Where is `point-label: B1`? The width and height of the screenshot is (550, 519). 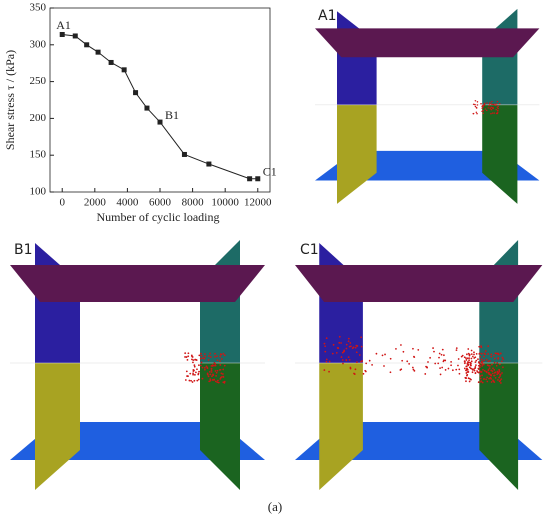 point-label: B1 is located at coordinates (172, 115).